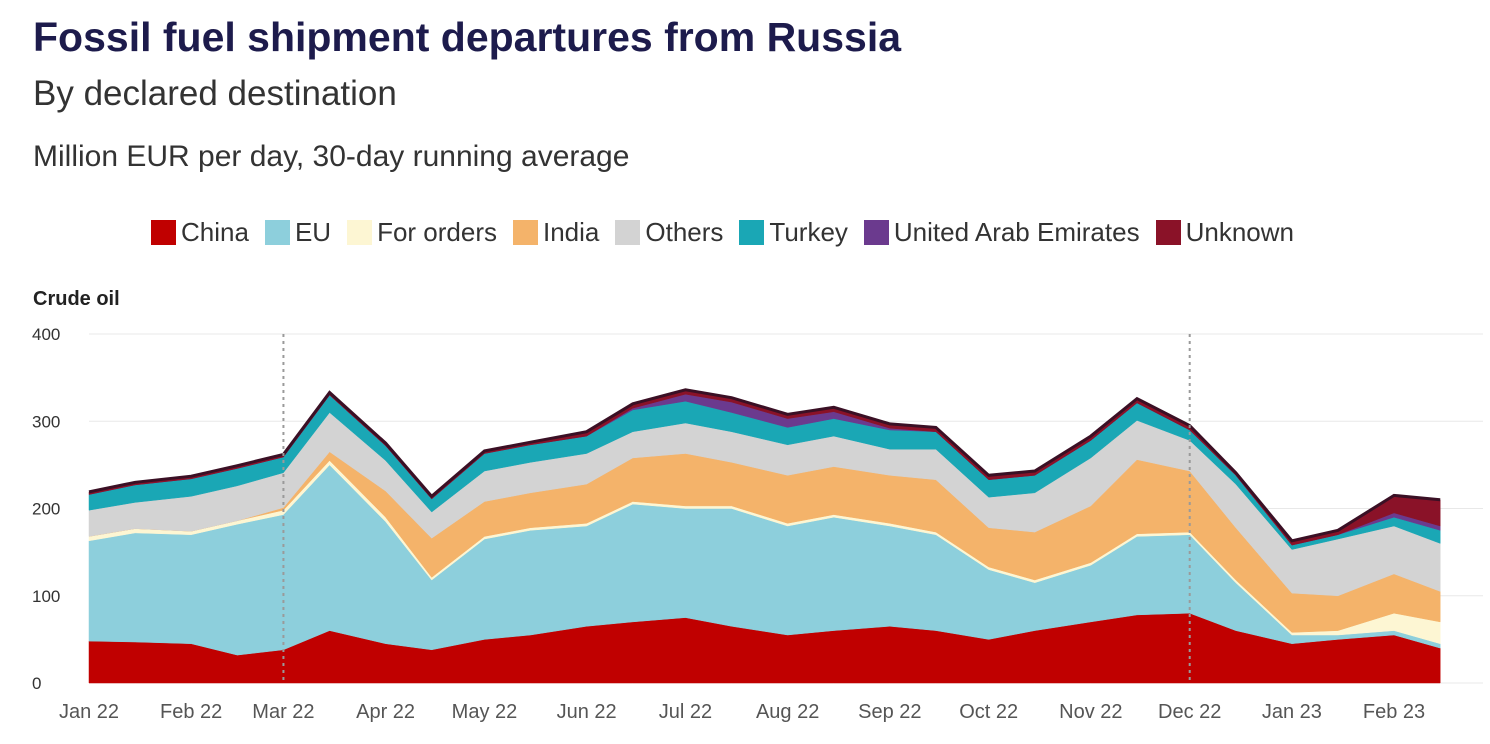  I want to click on x-tick-label: May 22, so click(485, 712).